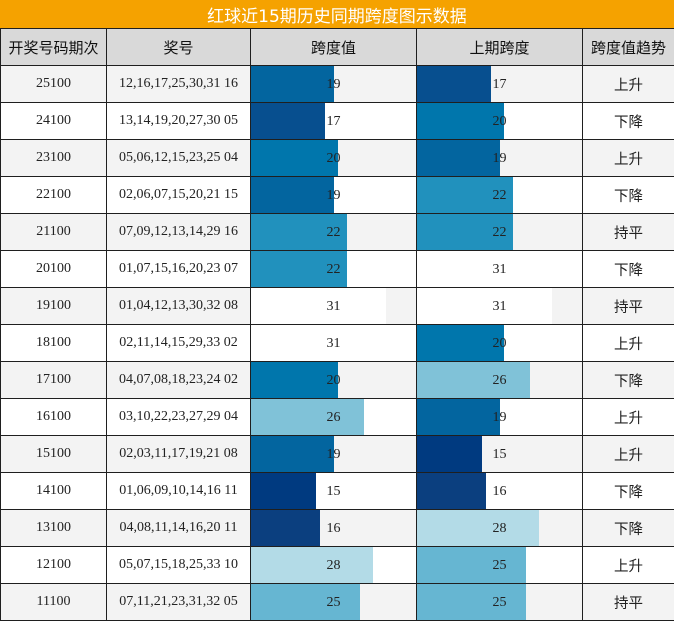 The width and height of the screenshot is (674, 621). I want to click on table-header-row: 开奖号码期次 奖号 跨度值 上期跨度 跨度值趋势, so click(337, 47).